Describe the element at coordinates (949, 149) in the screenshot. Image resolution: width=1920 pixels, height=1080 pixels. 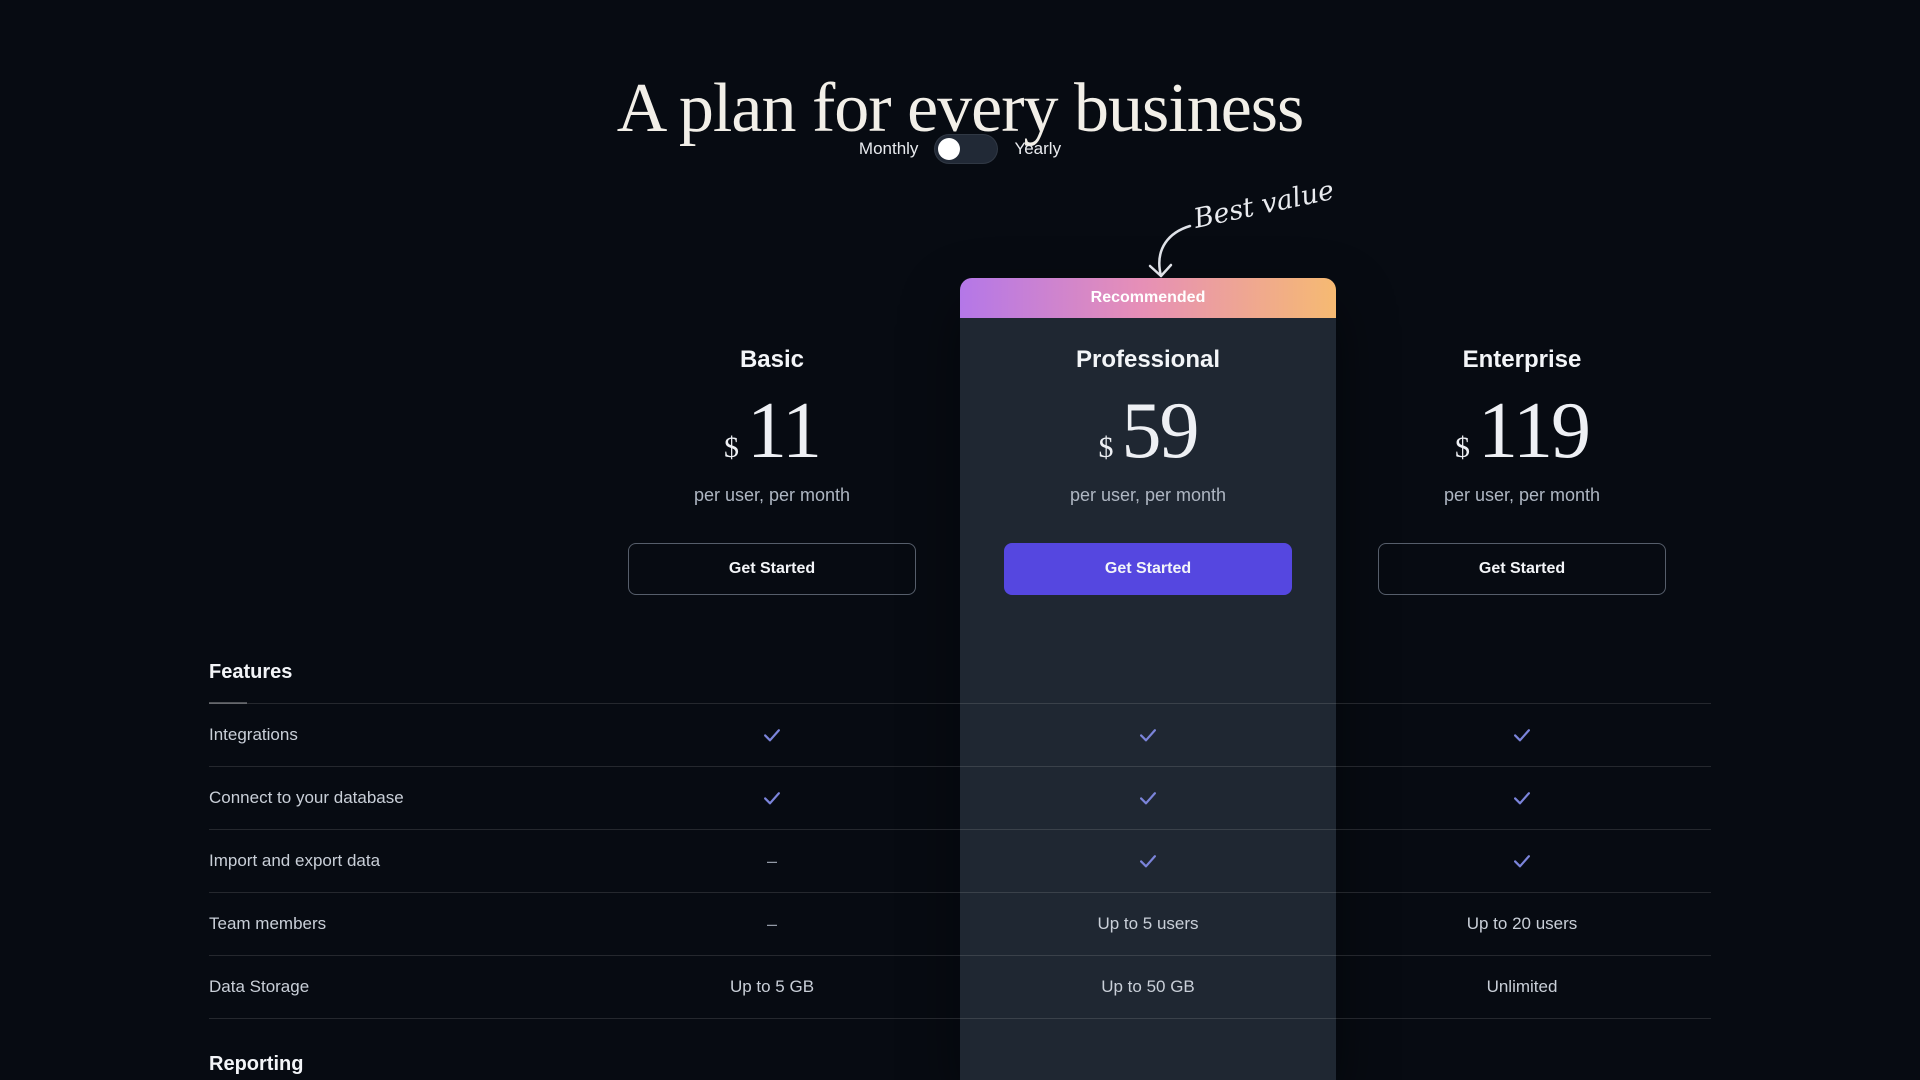
I see `toggle-knob` at that location.